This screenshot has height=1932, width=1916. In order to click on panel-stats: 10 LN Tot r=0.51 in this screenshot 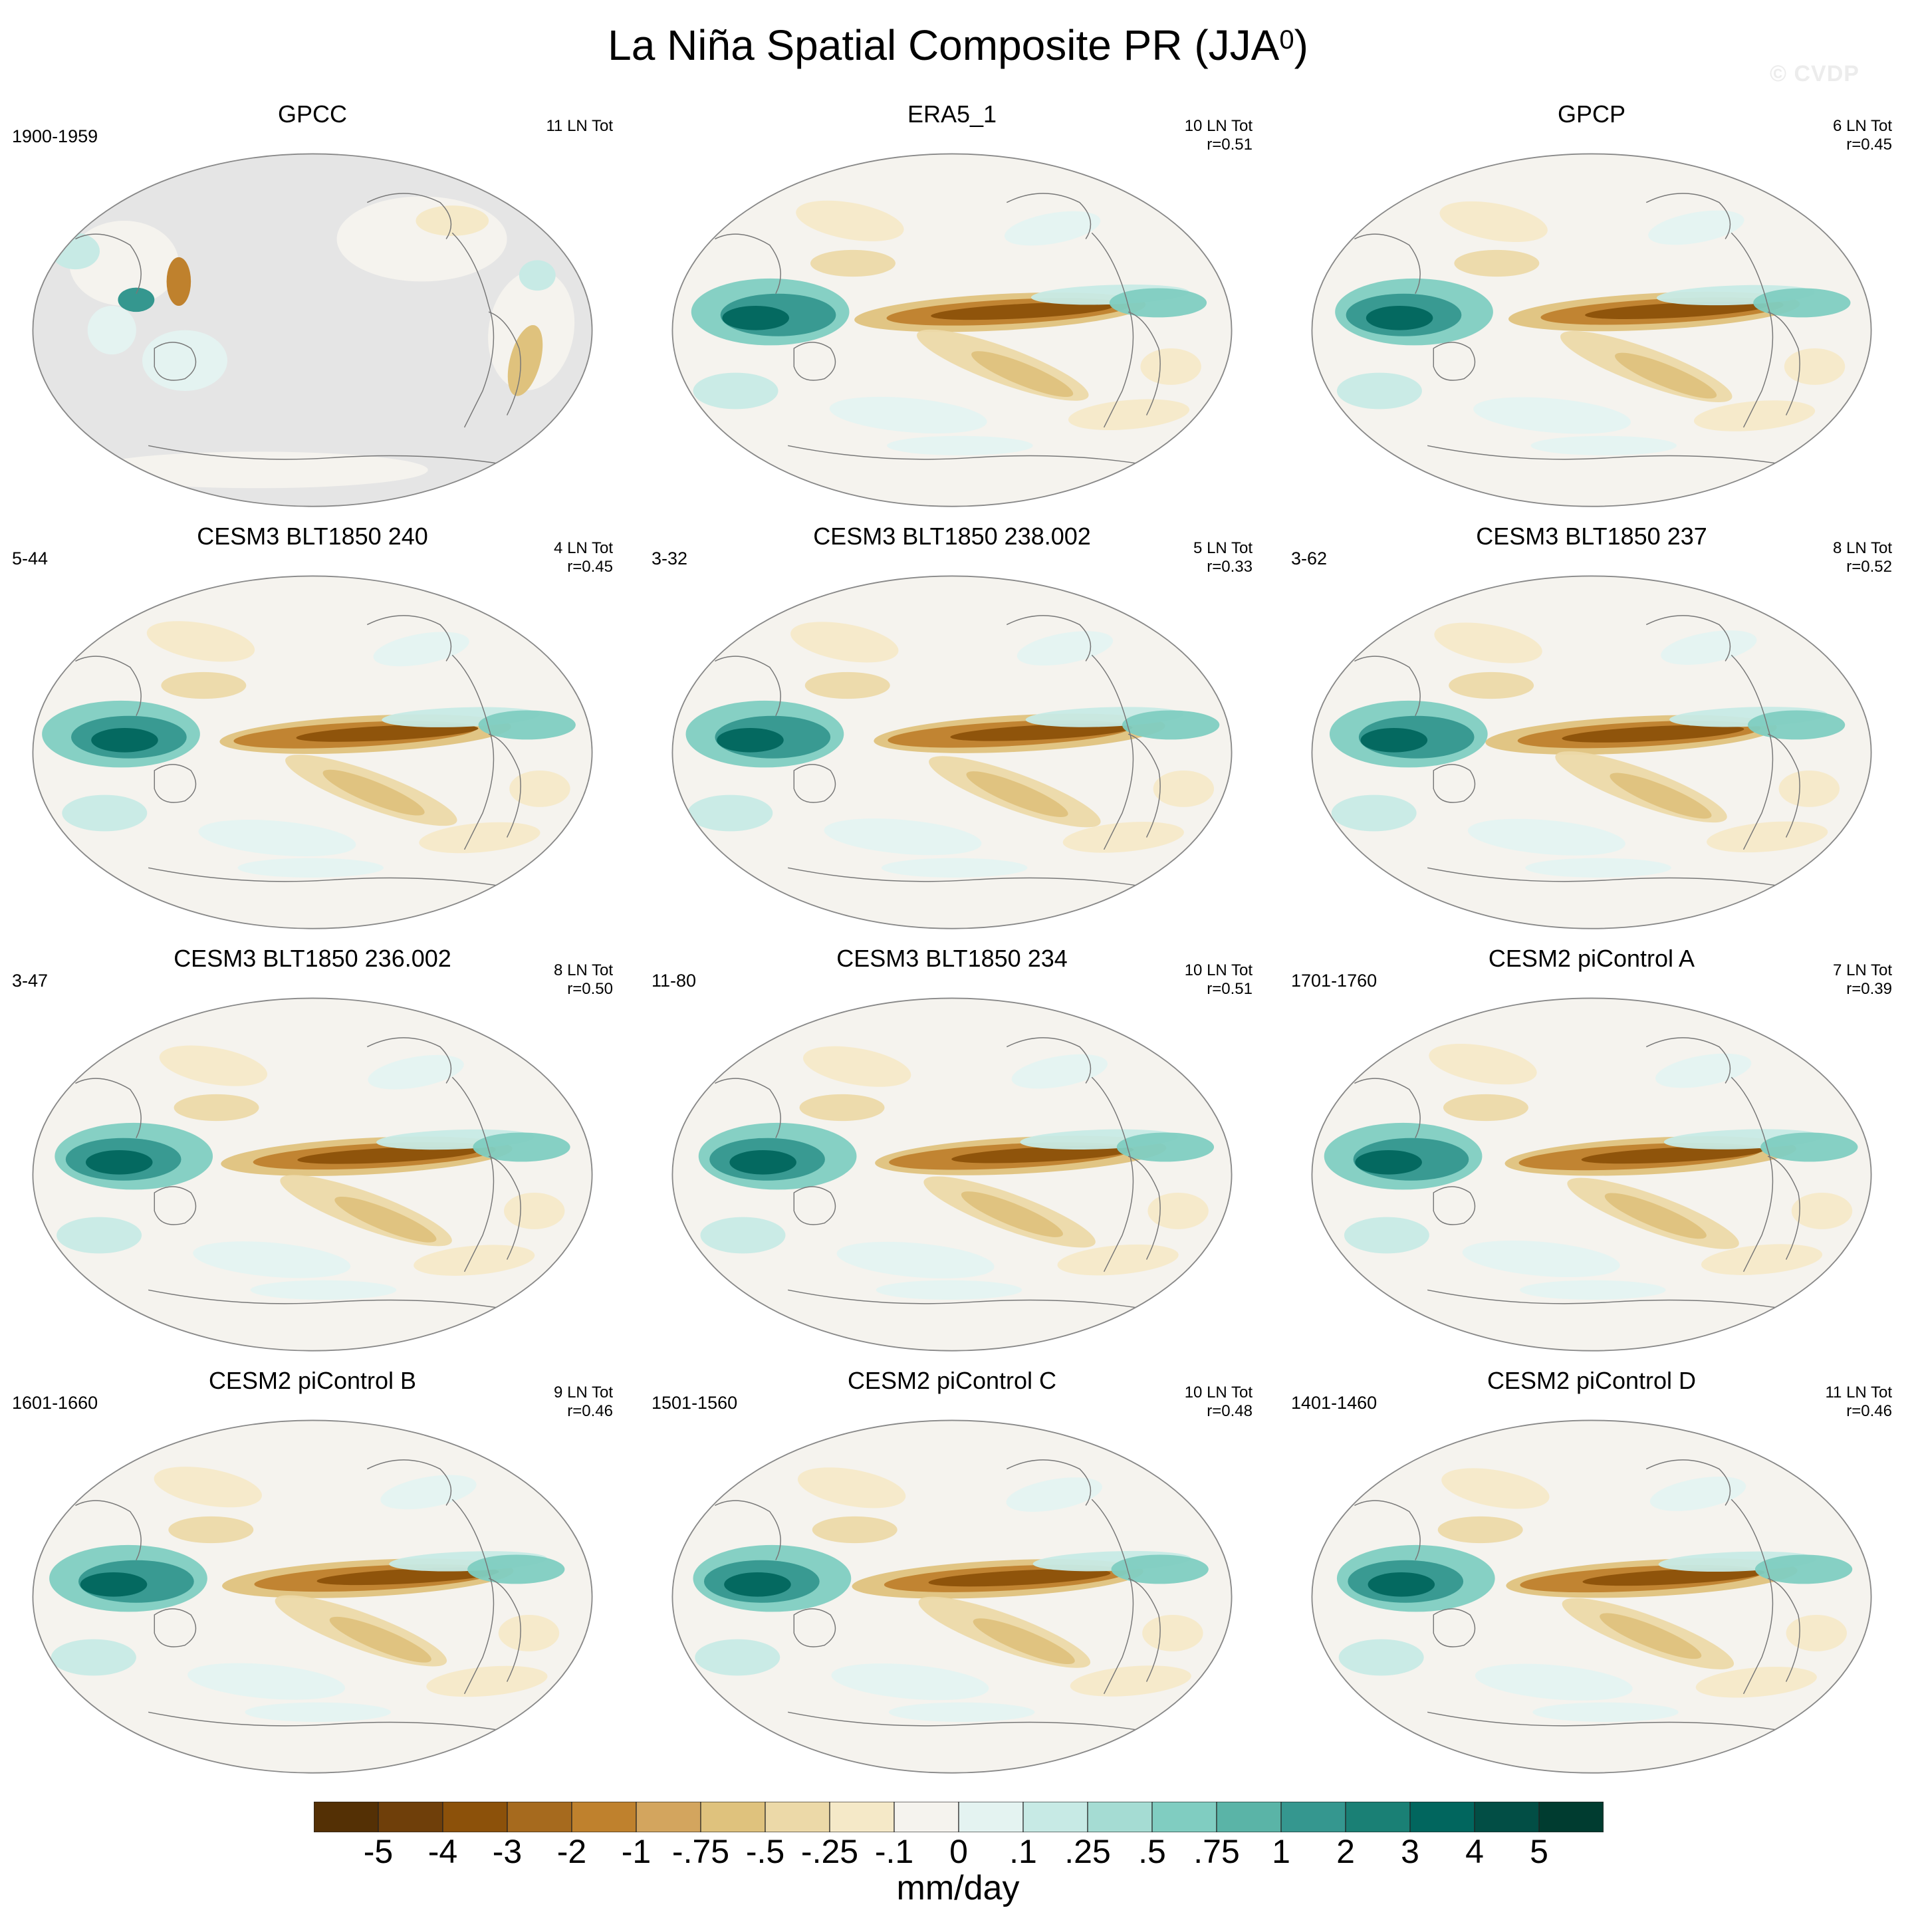, I will do `click(1219, 135)`.